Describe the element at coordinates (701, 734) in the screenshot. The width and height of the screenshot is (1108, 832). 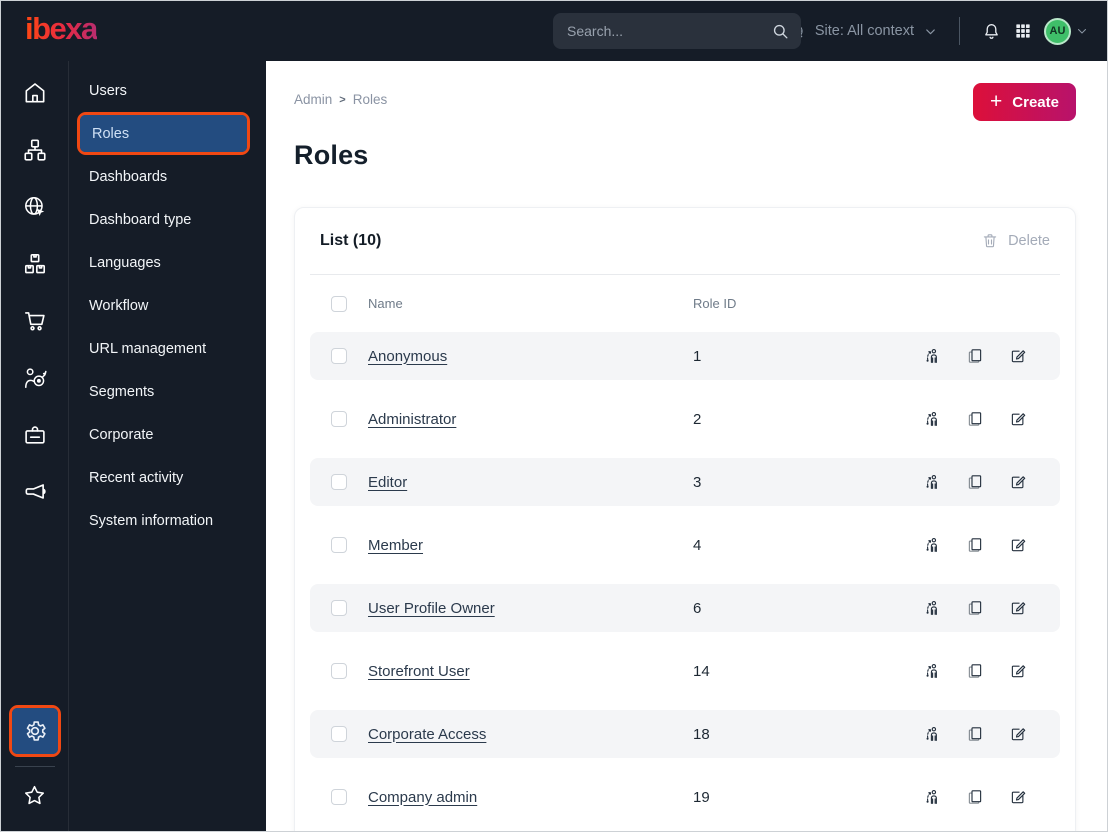
I see `role-id: 18` at that location.